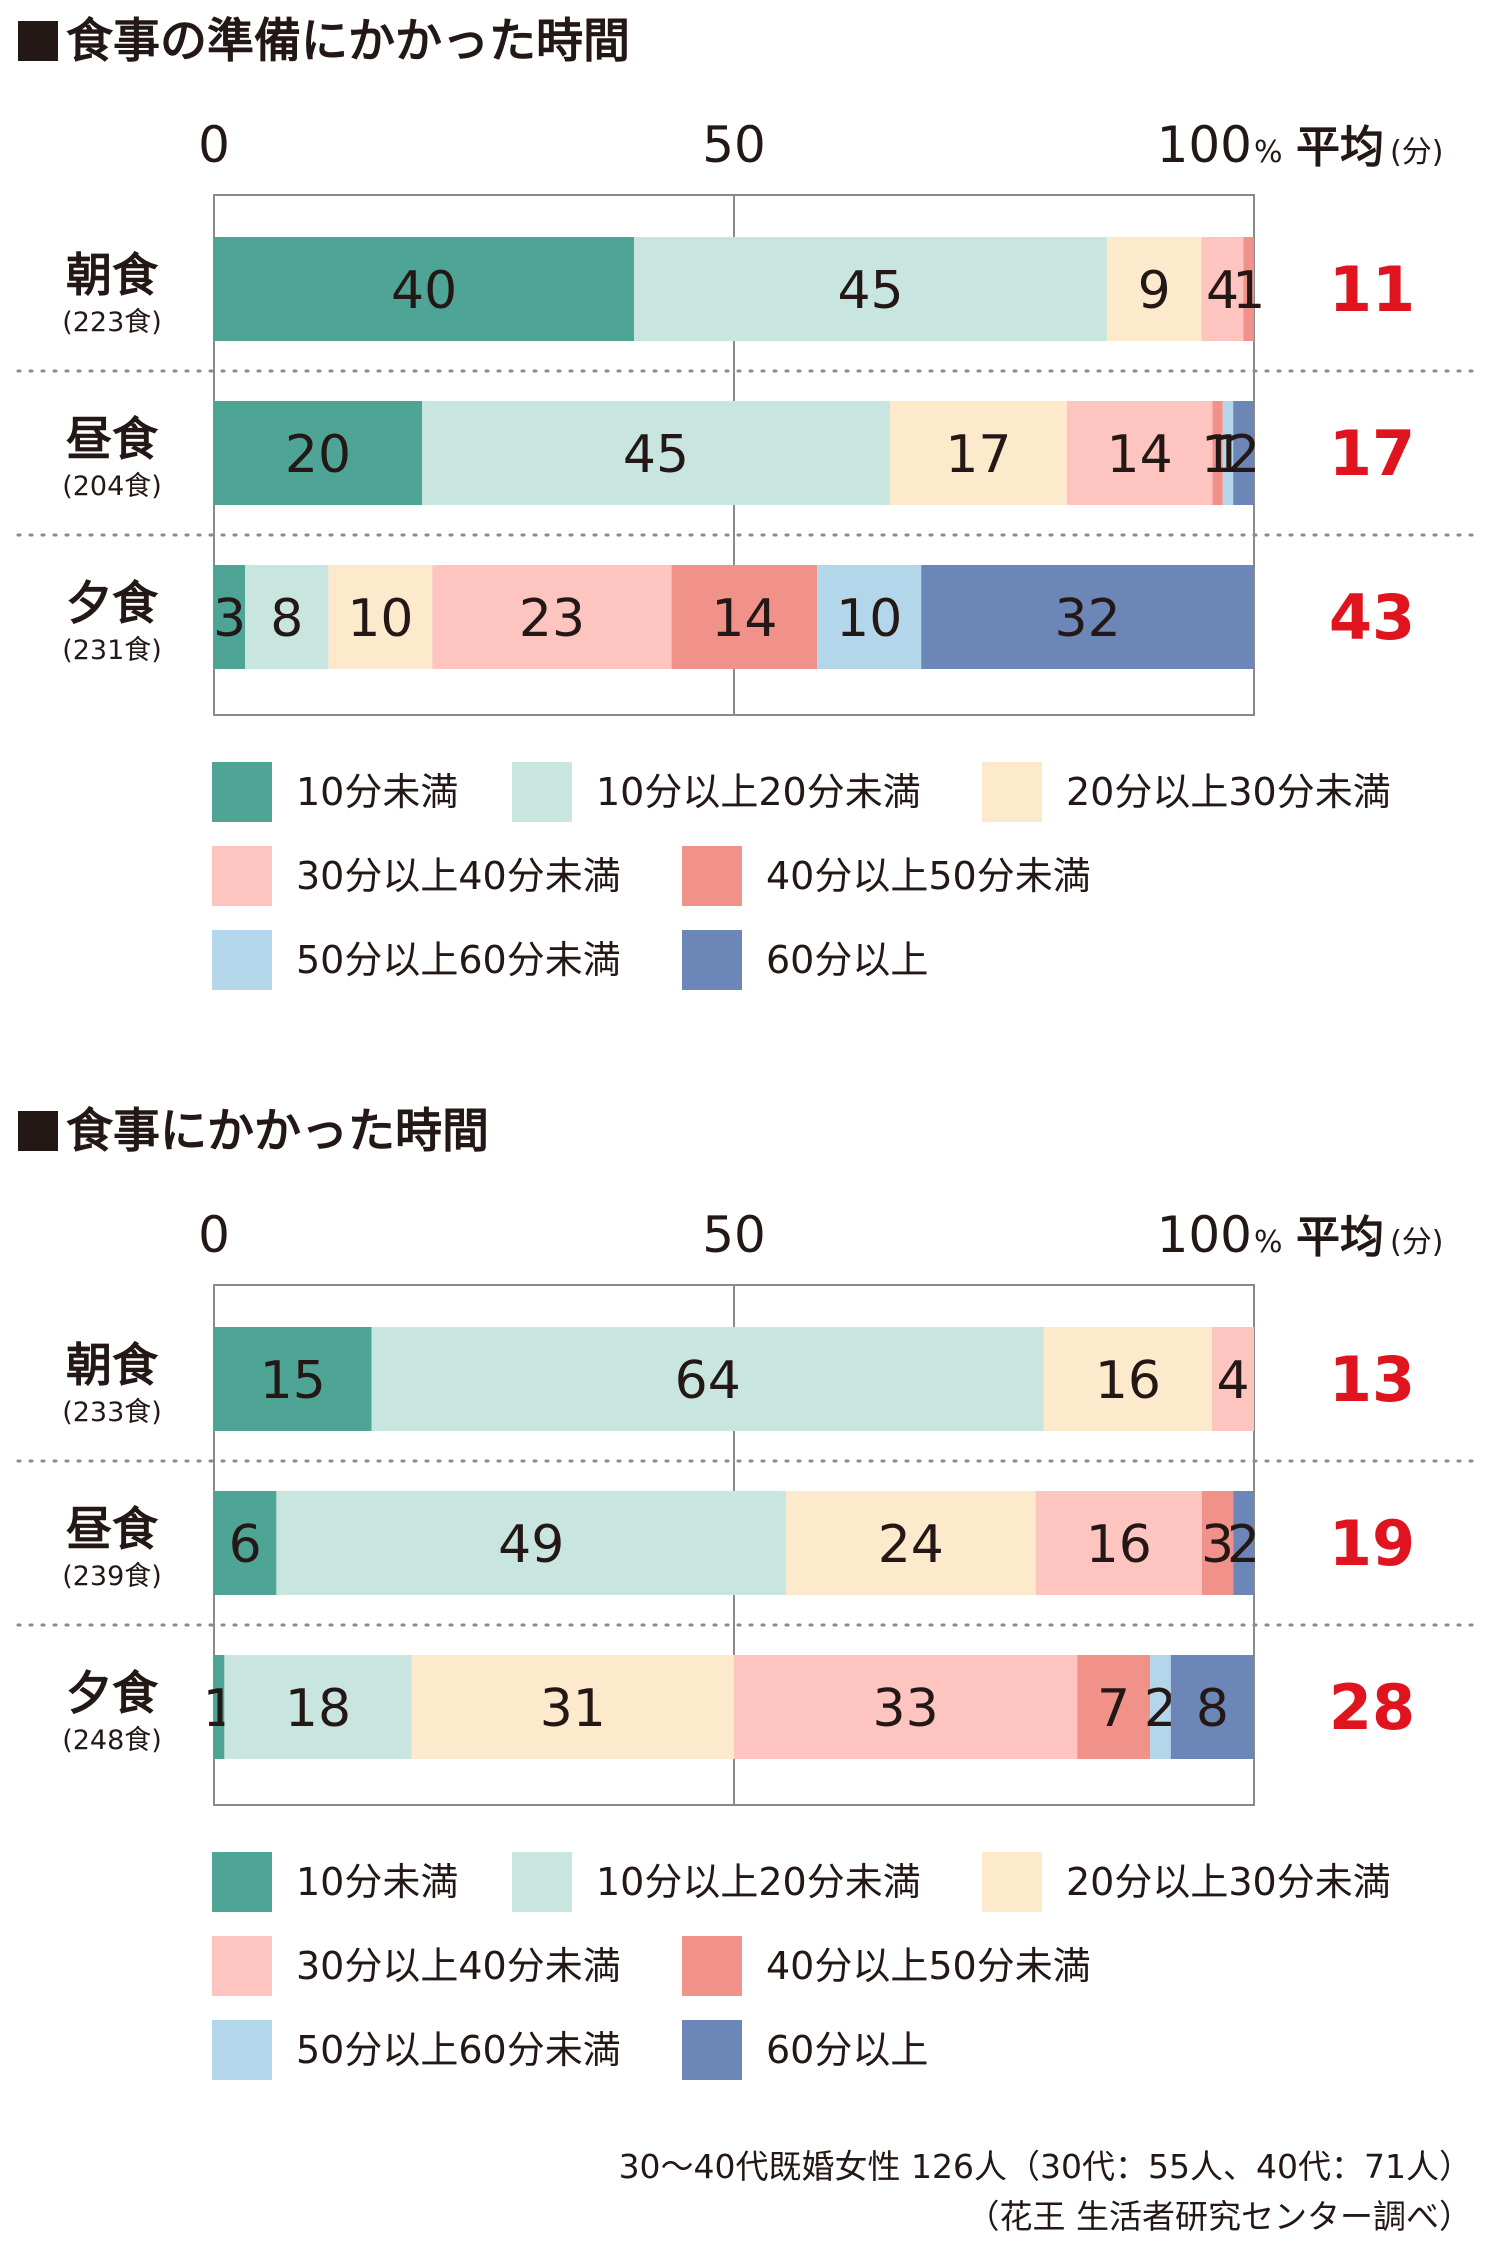 Image resolution: width=1500 pixels, height=2267 pixels. I want to click on category-label: 夕食, so click(112, 603).